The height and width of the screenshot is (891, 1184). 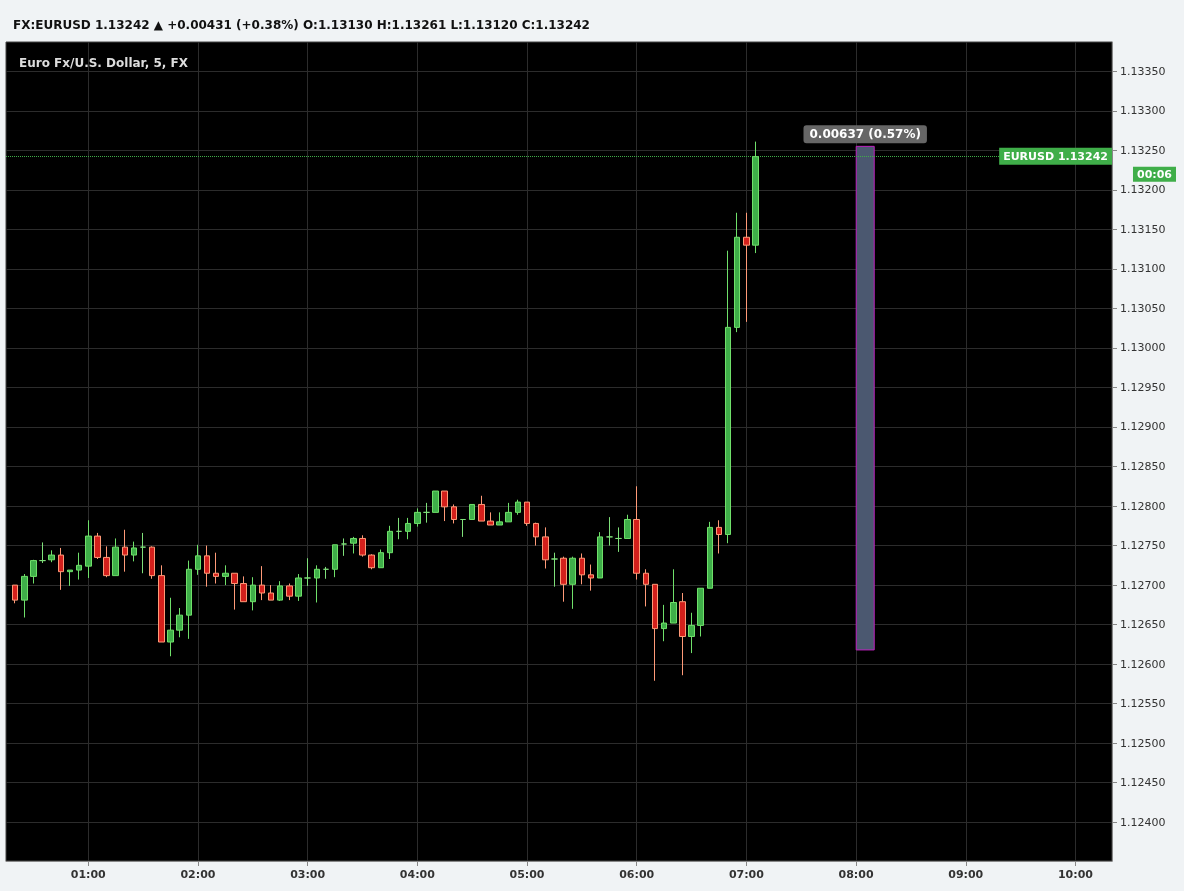 I want to click on y-tick-label: 1.12900, so click(x=1143, y=427).